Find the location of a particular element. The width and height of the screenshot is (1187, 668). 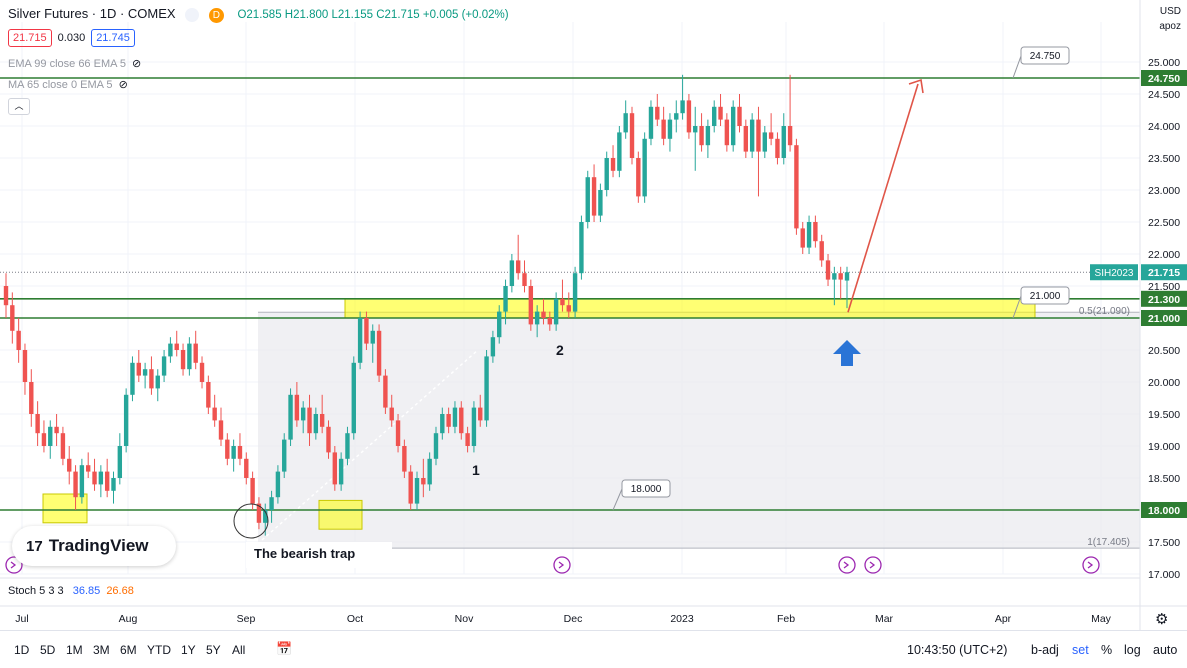

scale-mode-label: apoz is located at coordinates (1170, 26).